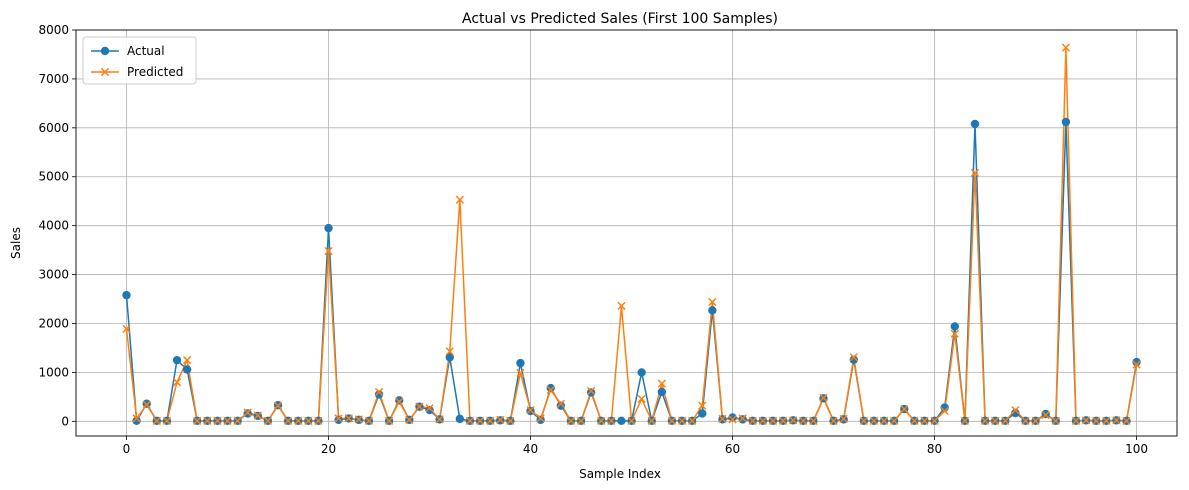 This screenshot has height=490, width=1189. What do you see at coordinates (105, 72) in the screenshot?
I see `legend-marker-predicted` at bounding box center [105, 72].